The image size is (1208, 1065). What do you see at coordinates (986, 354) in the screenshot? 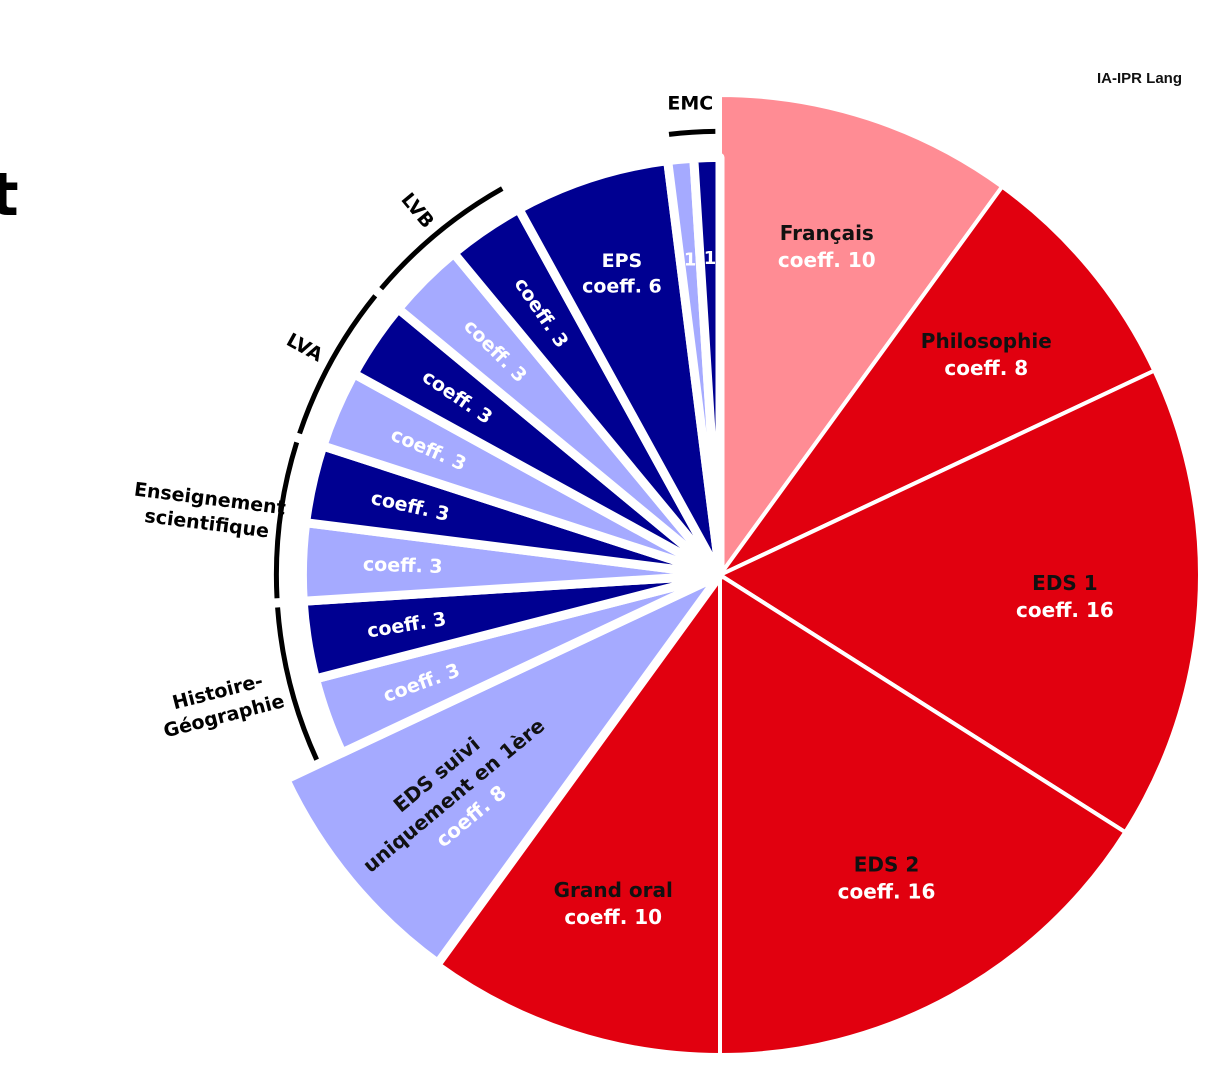
I see `slice-label-group-2: Philosophie coeff. 8` at bounding box center [986, 354].